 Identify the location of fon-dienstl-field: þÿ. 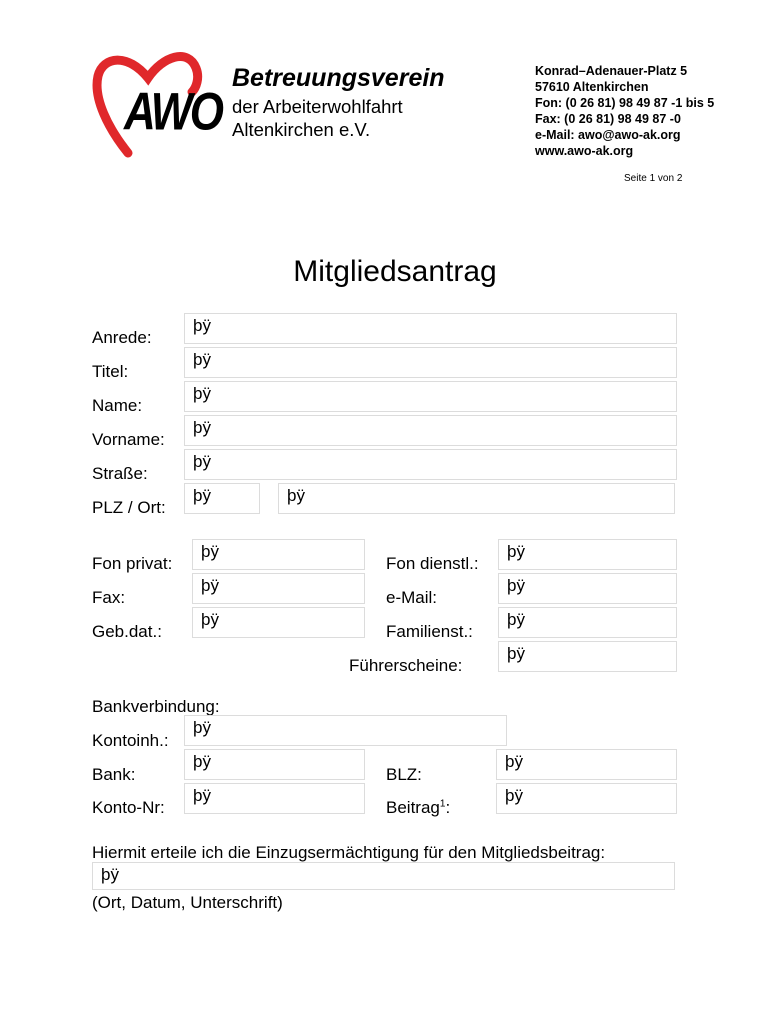
(587, 554).